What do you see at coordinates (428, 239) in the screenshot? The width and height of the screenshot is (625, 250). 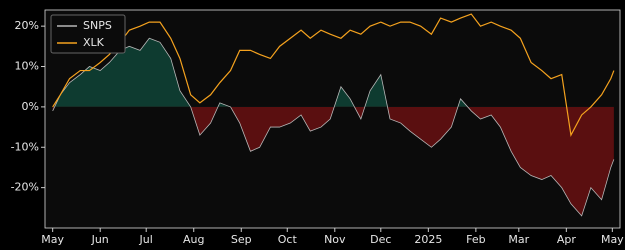 I see `x-tick-label: 2025` at bounding box center [428, 239].